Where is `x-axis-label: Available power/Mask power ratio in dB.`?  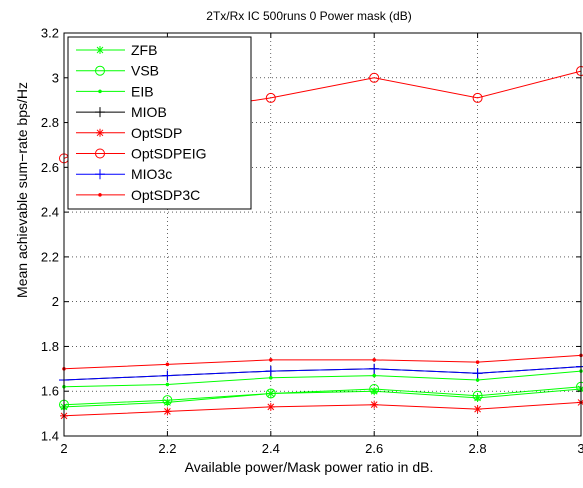 x-axis-label: Available power/Mask power ratio in dB. is located at coordinates (309, 467).